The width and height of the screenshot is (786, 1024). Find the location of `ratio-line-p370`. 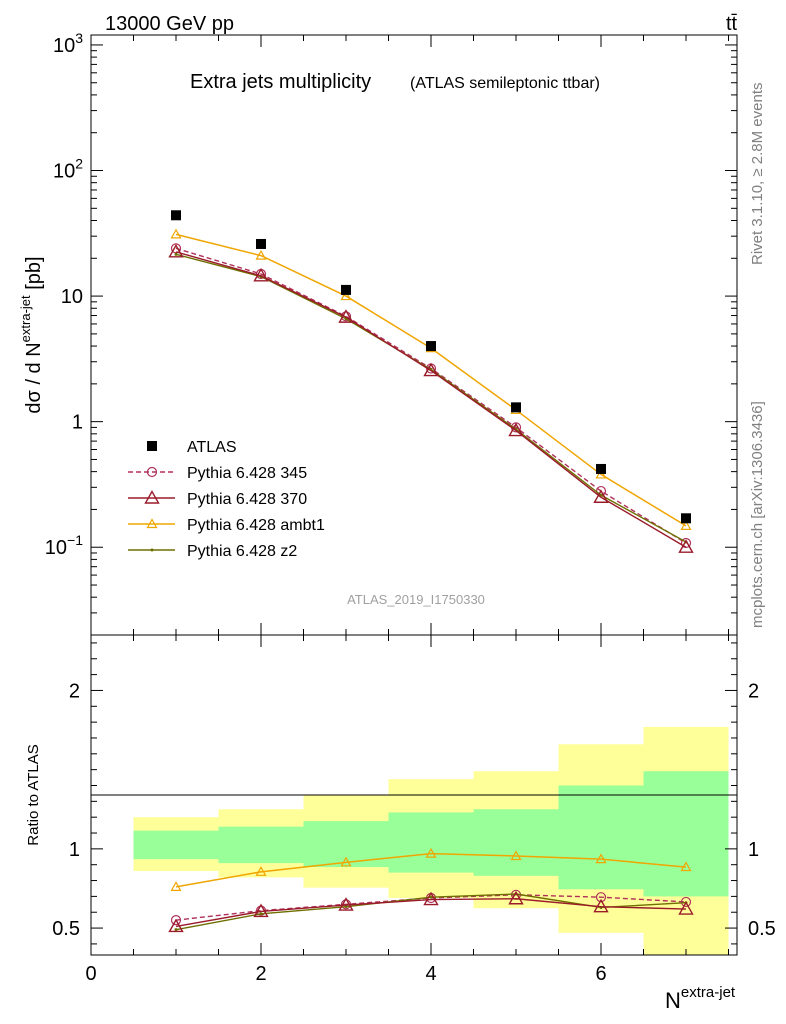

ratio-line-p370 is located at coordinates (431, 913).